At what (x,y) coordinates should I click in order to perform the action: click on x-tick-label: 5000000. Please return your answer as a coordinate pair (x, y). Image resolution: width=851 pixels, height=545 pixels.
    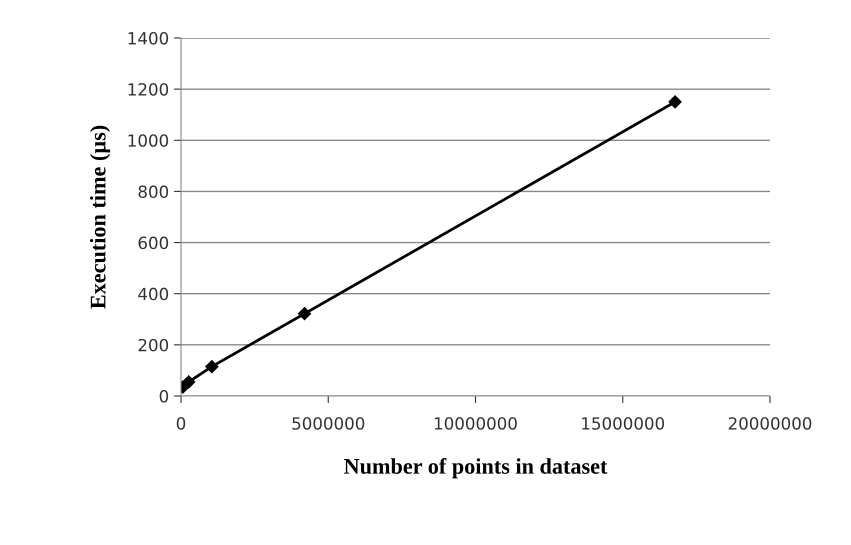
    Looking at the image, I should click on (328, 423).